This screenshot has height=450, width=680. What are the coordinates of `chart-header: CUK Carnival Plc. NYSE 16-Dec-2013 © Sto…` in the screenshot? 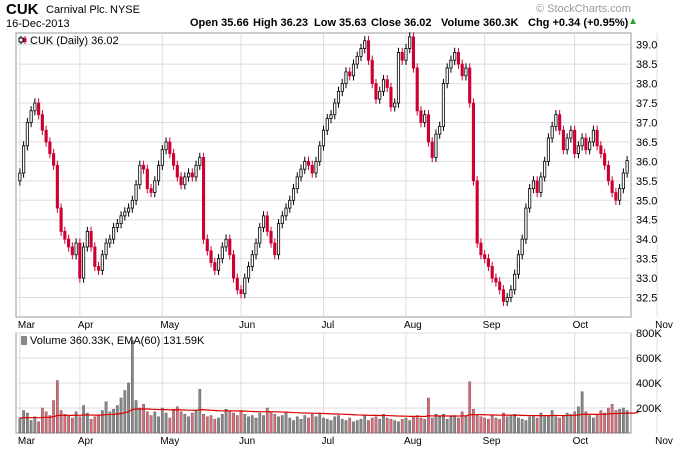 It's located at (340, 17).